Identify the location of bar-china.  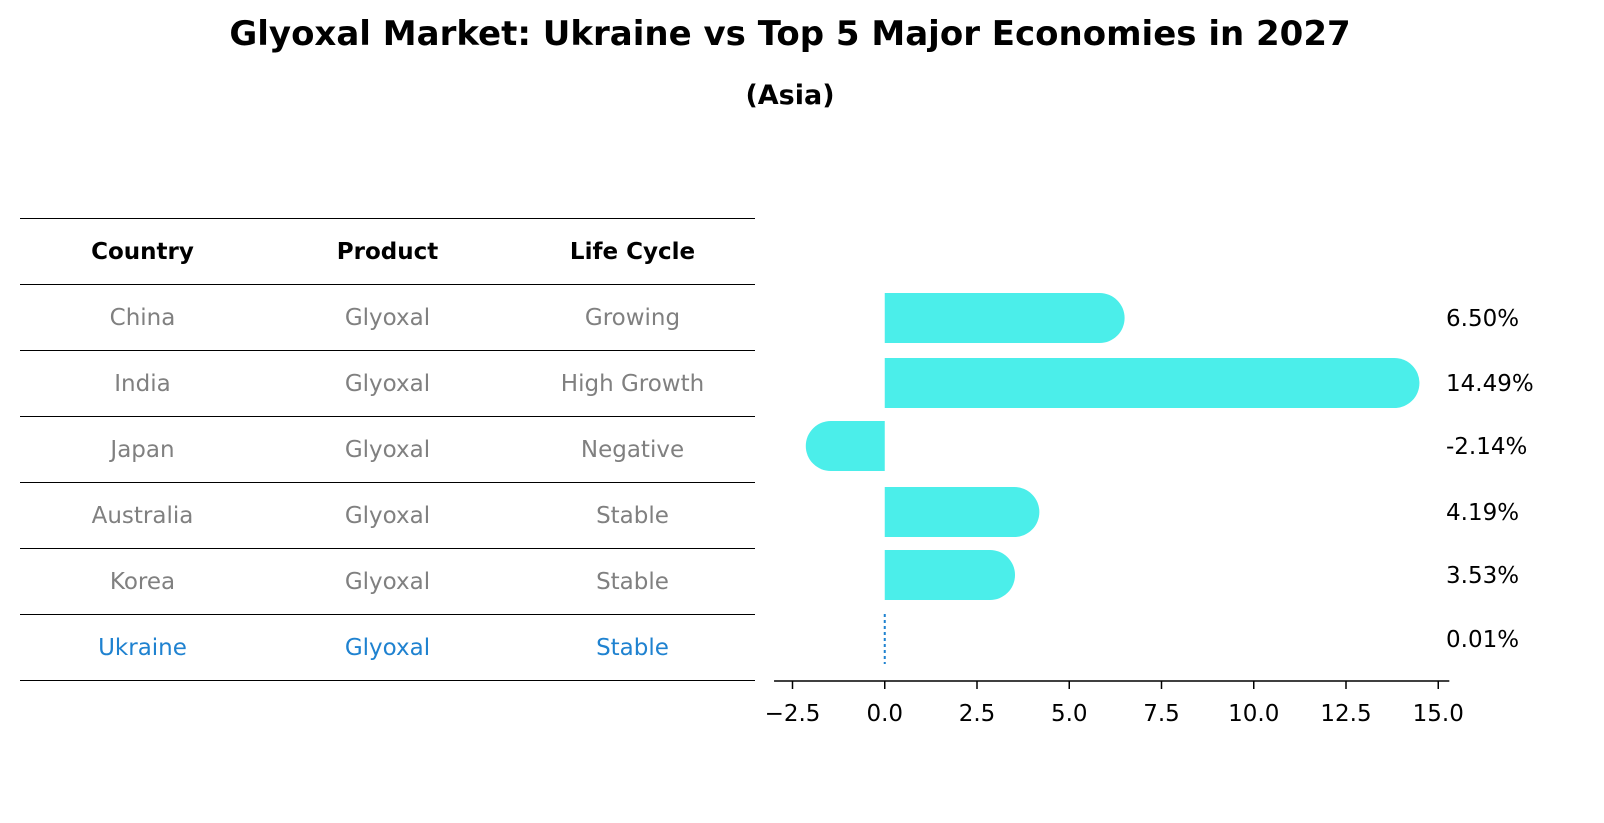
(1004, 318).